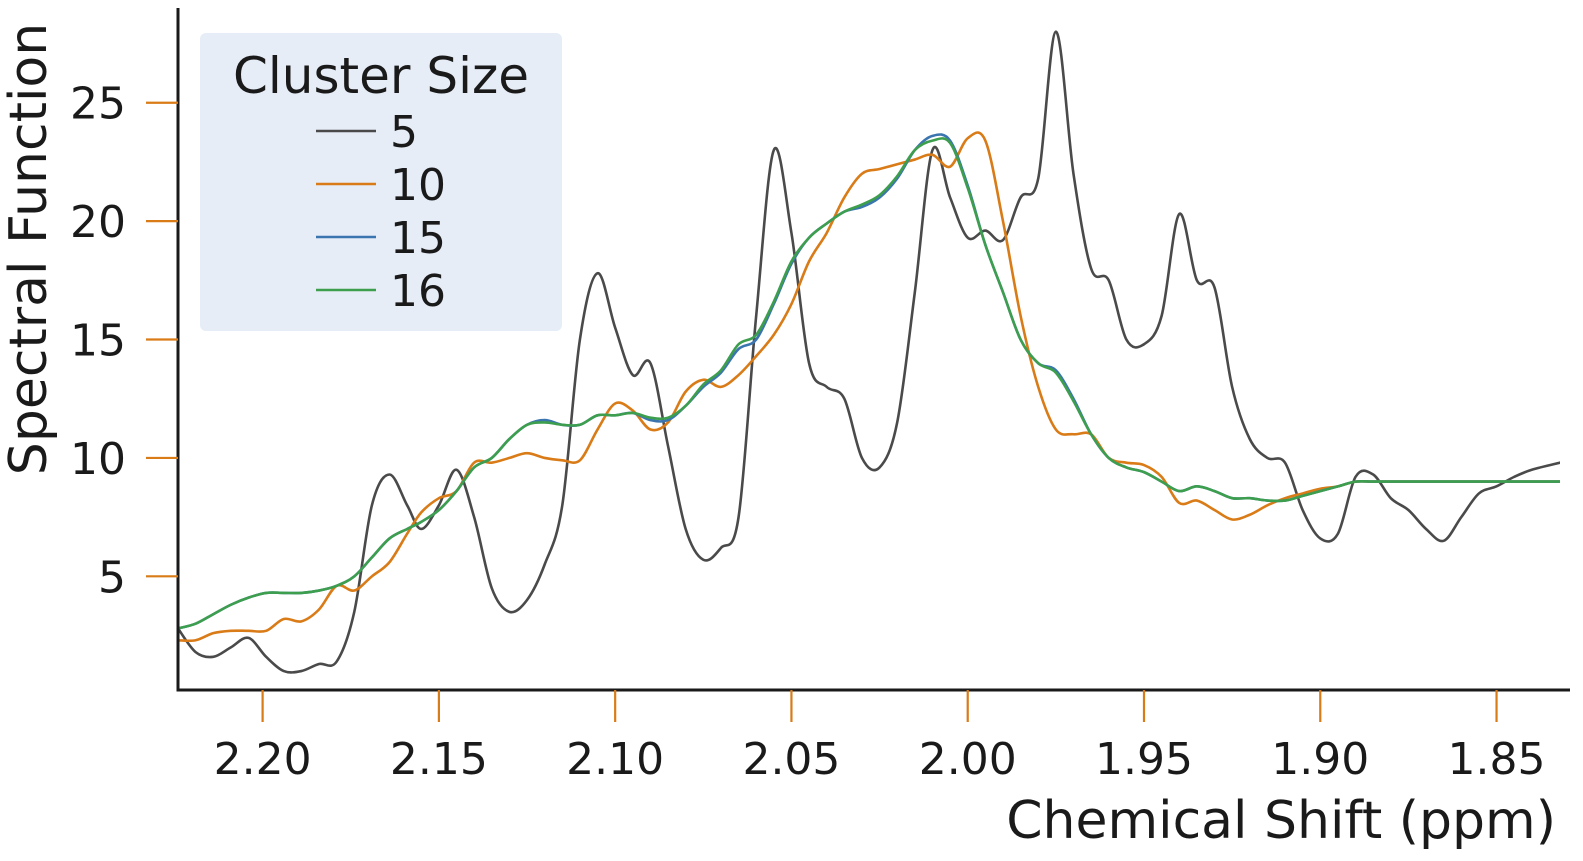 The height and width of the screenshot is (861, 1583). What do you see at coordinates (98, 222) in the screenshot?
I see `y-tick-label-20: 20` at bounding box center [98, 222].